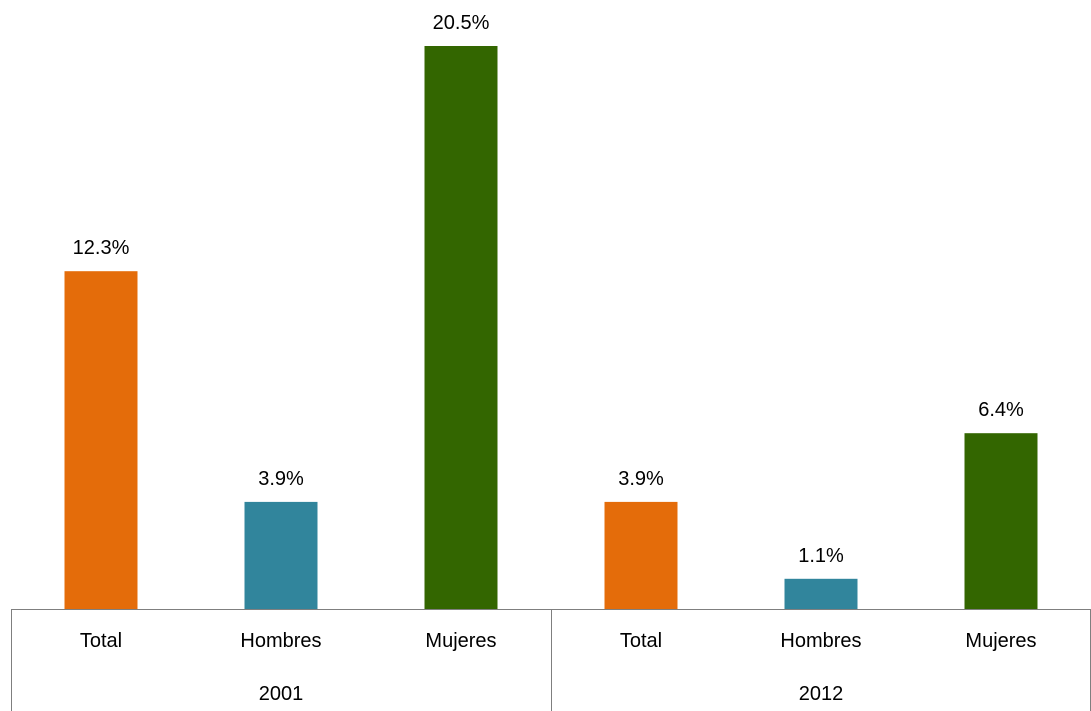 The height and width of the screenshot is (711, 1091). I want to click on bar-2001-total, so click(101, 440).